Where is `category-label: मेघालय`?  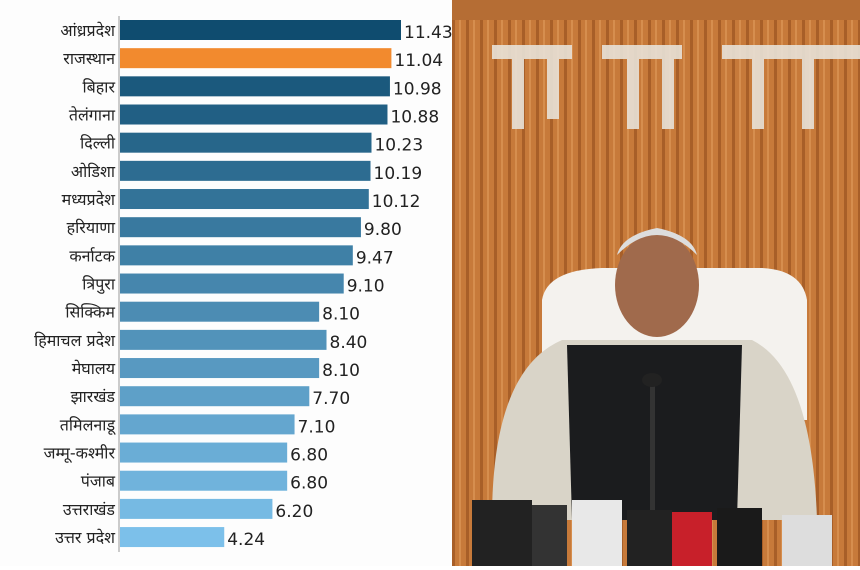 category-label: मेघालय is located at coordinates (94, 368).